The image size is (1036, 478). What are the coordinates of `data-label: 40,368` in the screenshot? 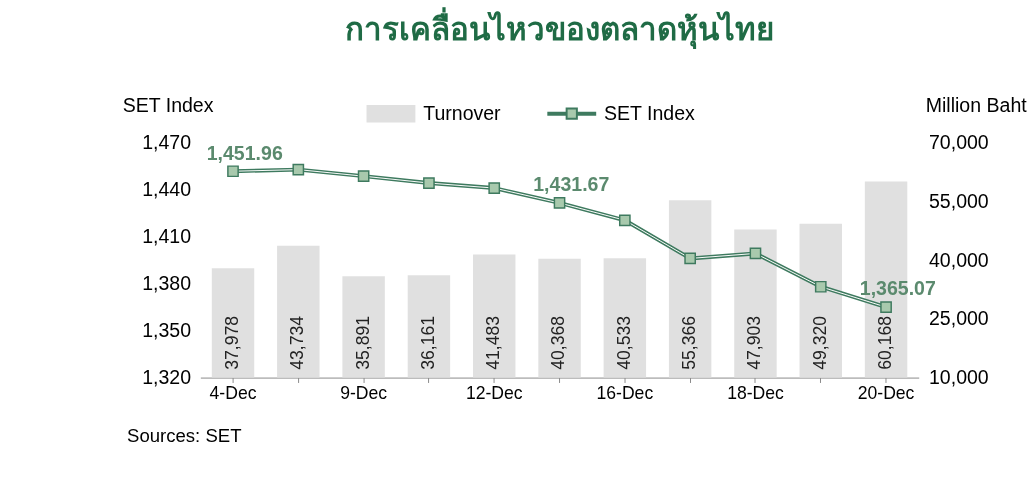 It's located at (558, 342).